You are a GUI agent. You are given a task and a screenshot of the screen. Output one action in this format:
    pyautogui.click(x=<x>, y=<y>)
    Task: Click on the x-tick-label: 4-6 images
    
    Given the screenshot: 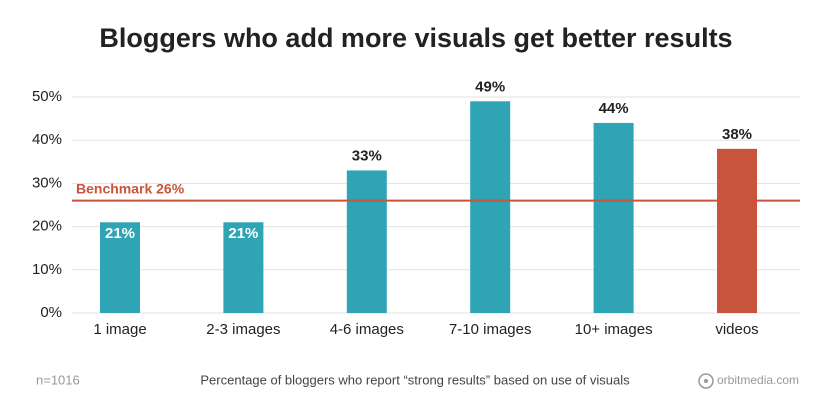 What is the action you would take?
    pyautogui.click(x=367, y=329)
    